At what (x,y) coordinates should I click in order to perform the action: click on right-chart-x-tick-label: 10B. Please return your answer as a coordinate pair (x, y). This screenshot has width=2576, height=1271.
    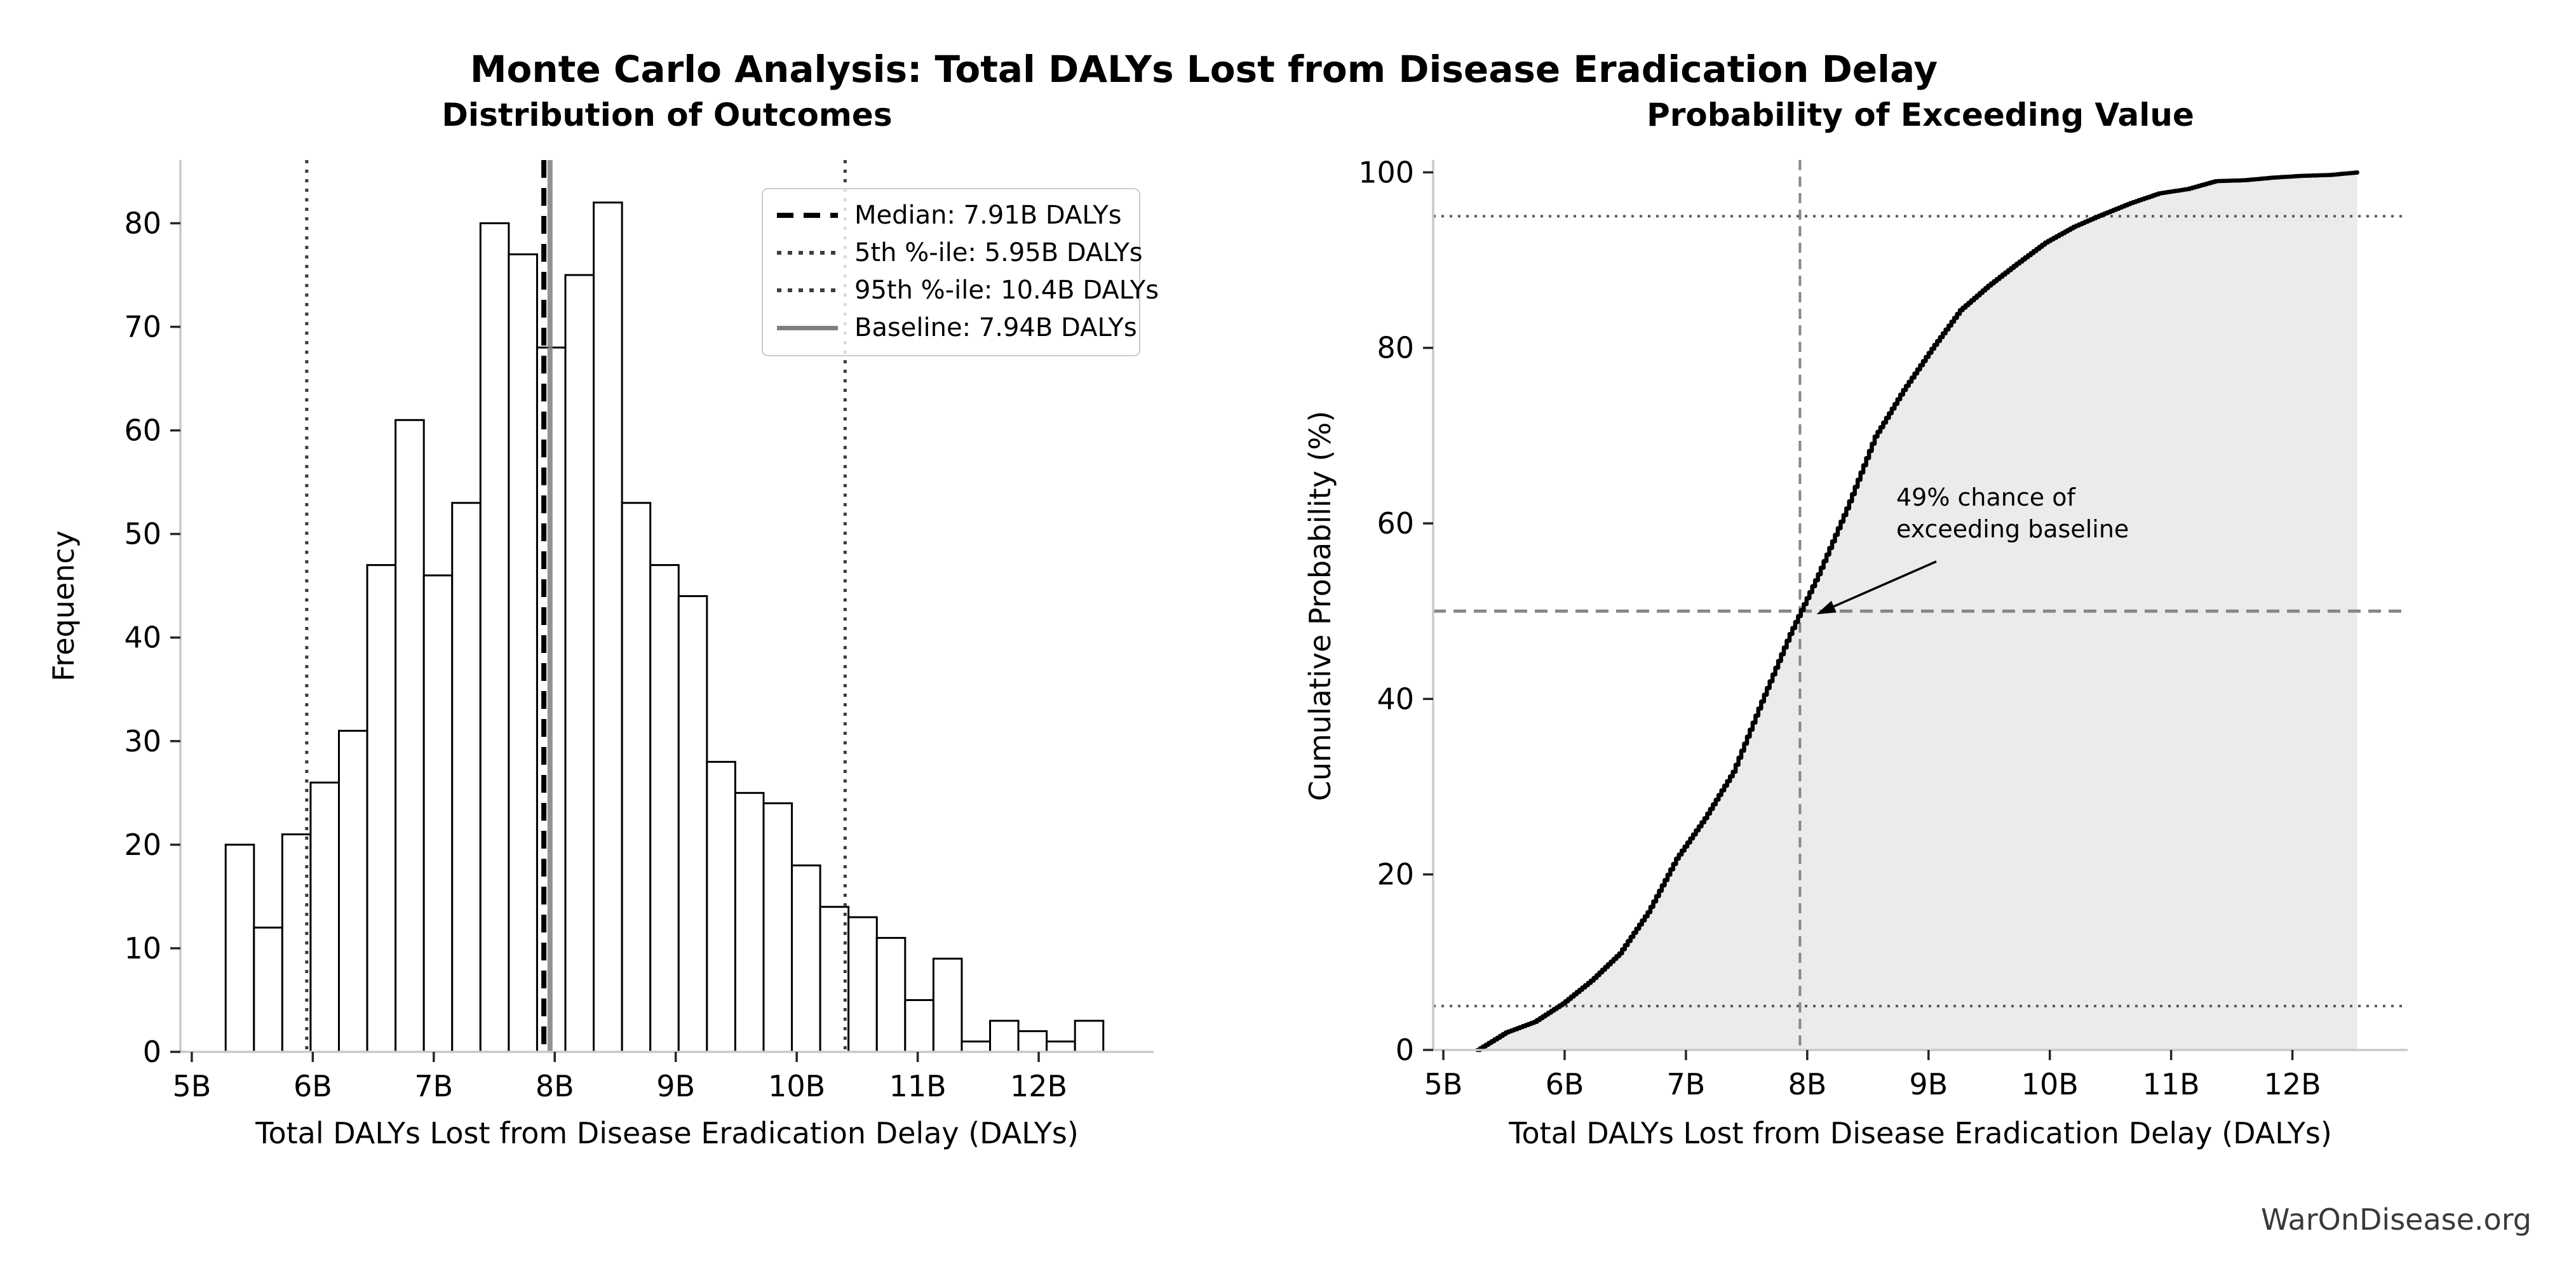
    Looking at the image, I should click on (2050, 1084).